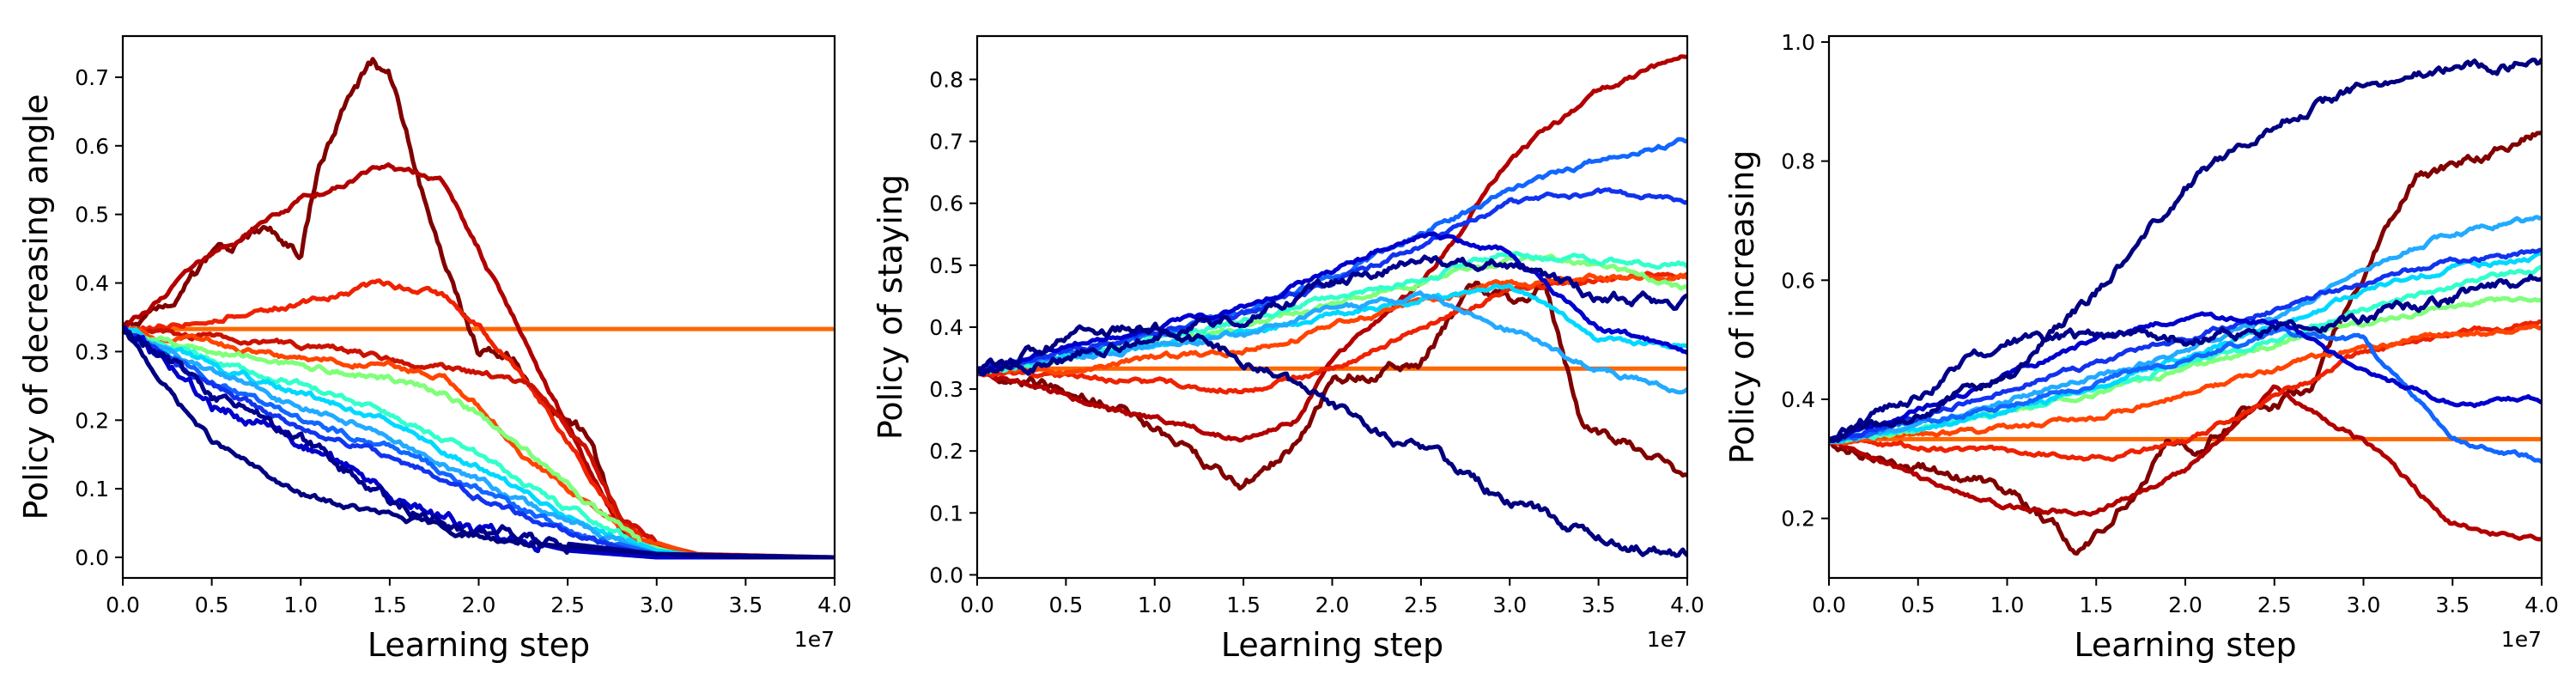 Image resolution: width=2576 pixels, height=687 pixels. What do you see at coordinates (890, 307) in the screenshot?
I see `y-axis-label: Policy of staying` at bounding box center [890, 307].